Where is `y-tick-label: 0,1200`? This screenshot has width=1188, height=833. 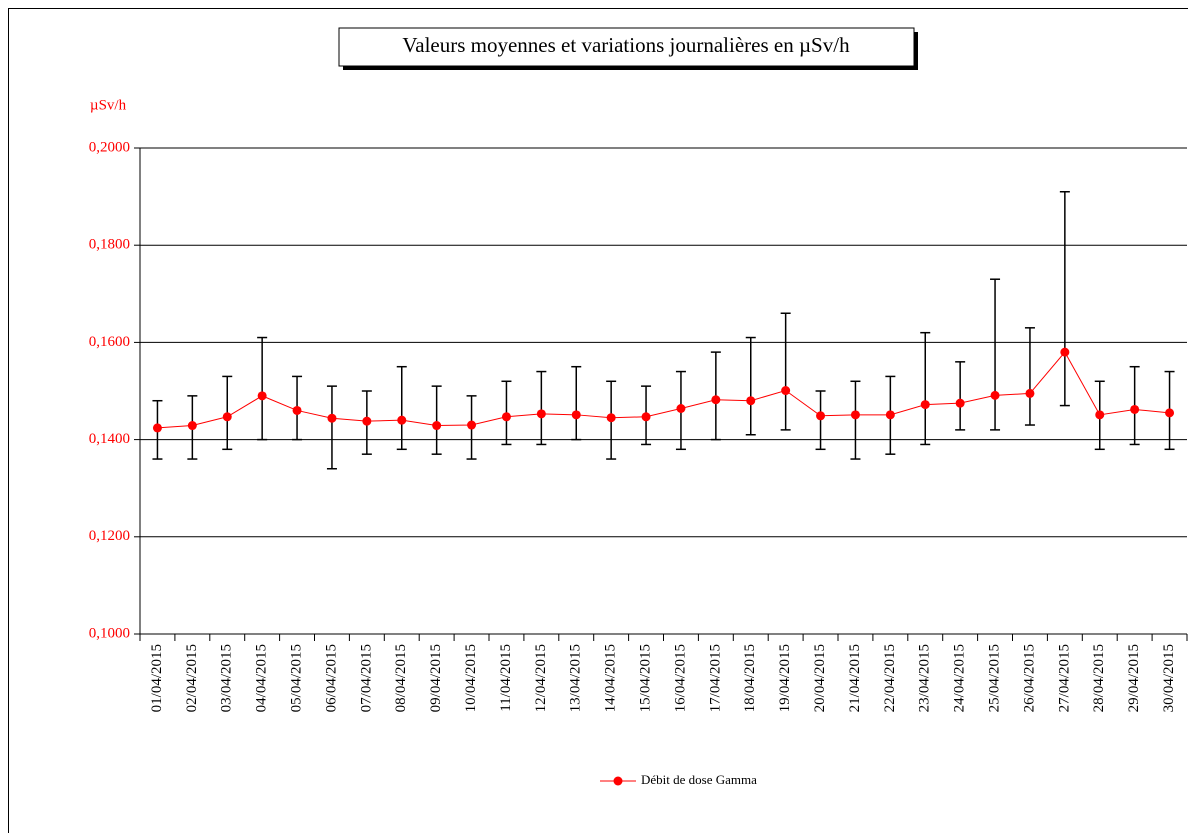 y-tick-label: 0,1200 is located at coordinates (109, 536).